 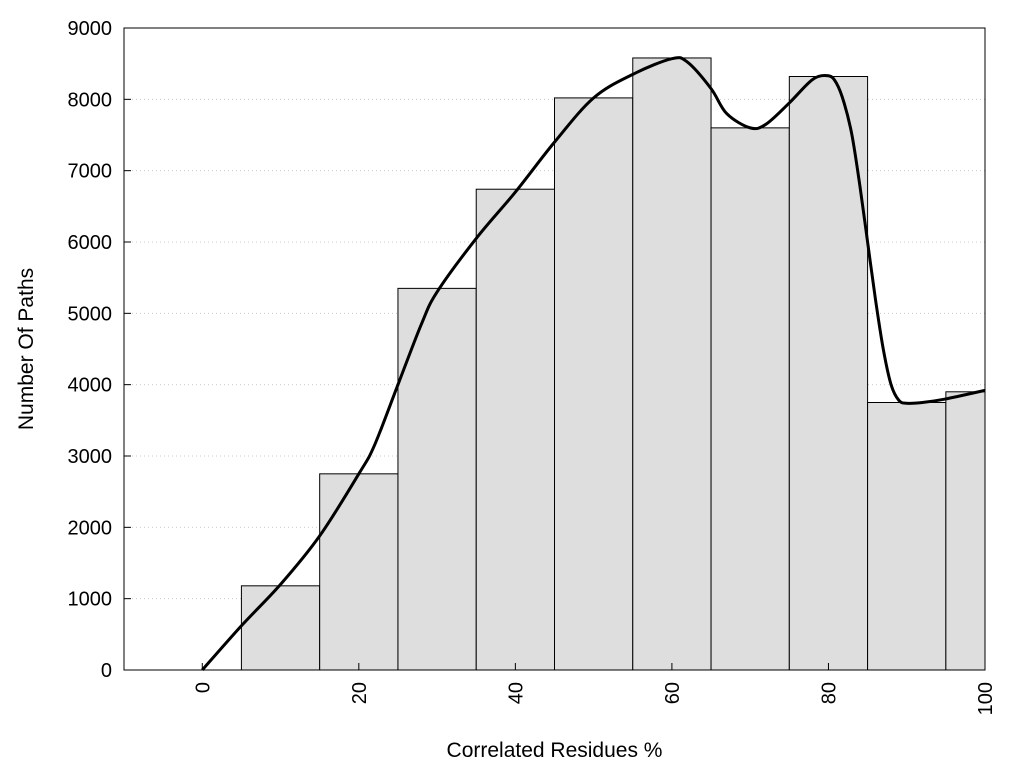 What do you see at coordinates (90, 386) in the screenshot?
I see `y-tick-label: 4000` at bounding box center [90, 386].